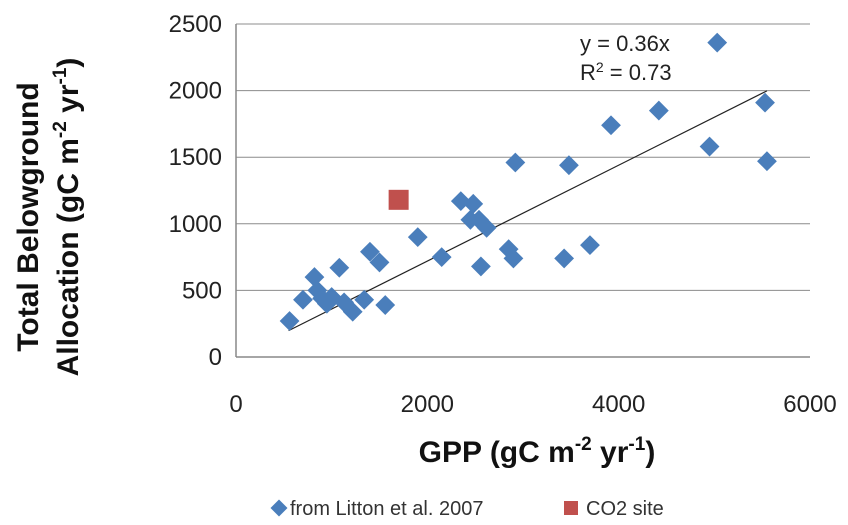 The width and height of the screenshot is (848, 525). I want to click on x-tick-label: 4000, so click(618, 404).